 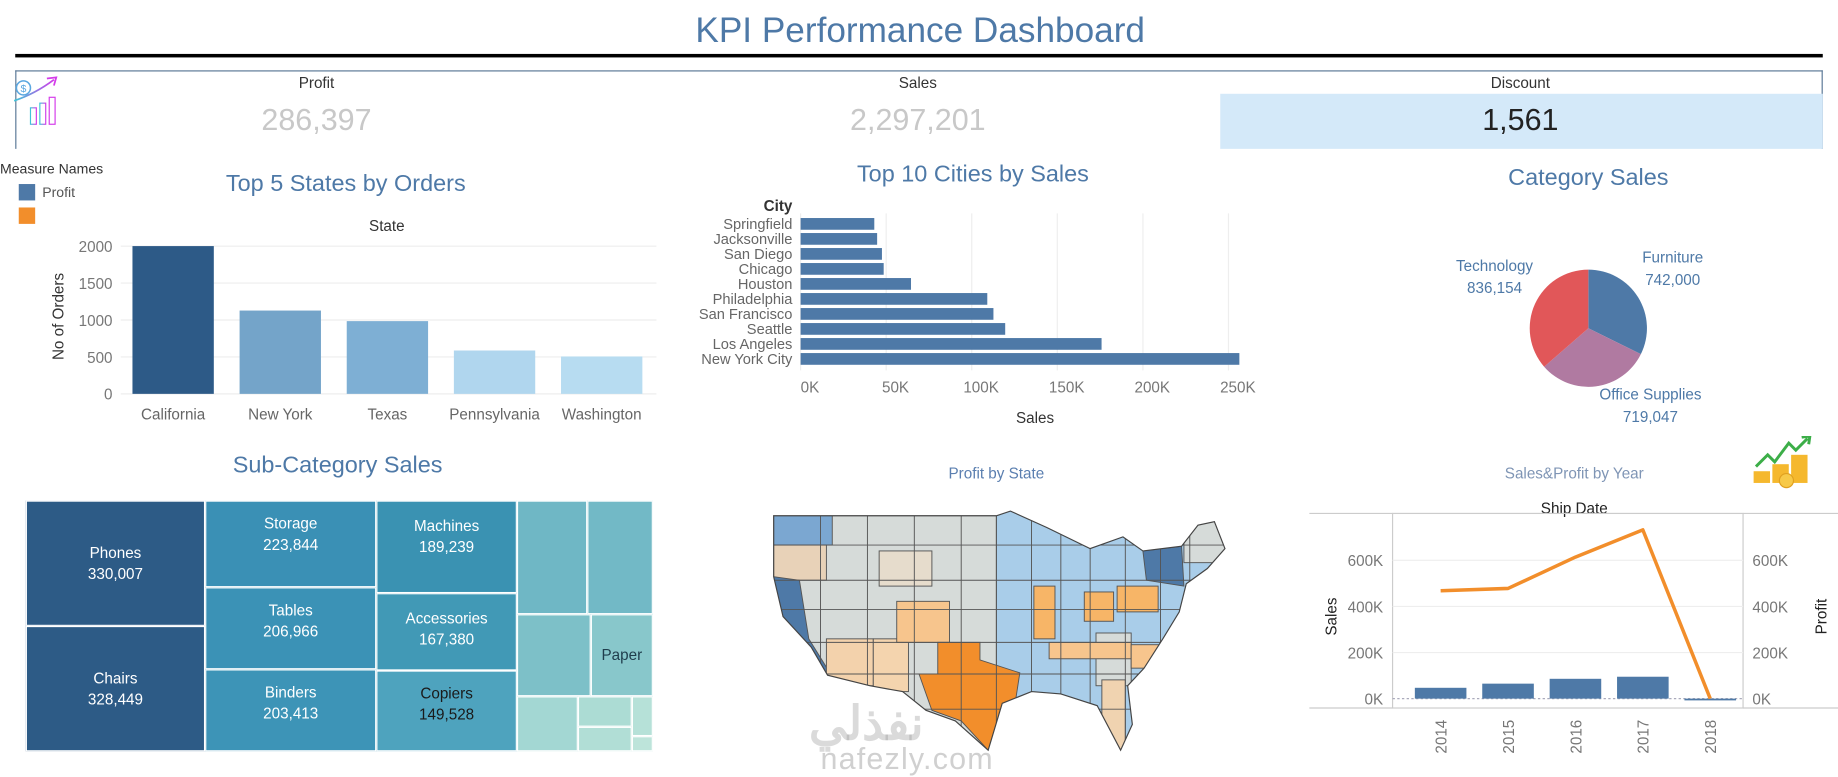 I want to click on subcategory-title: Sub-Category Sales, so click(x=337, y=465).